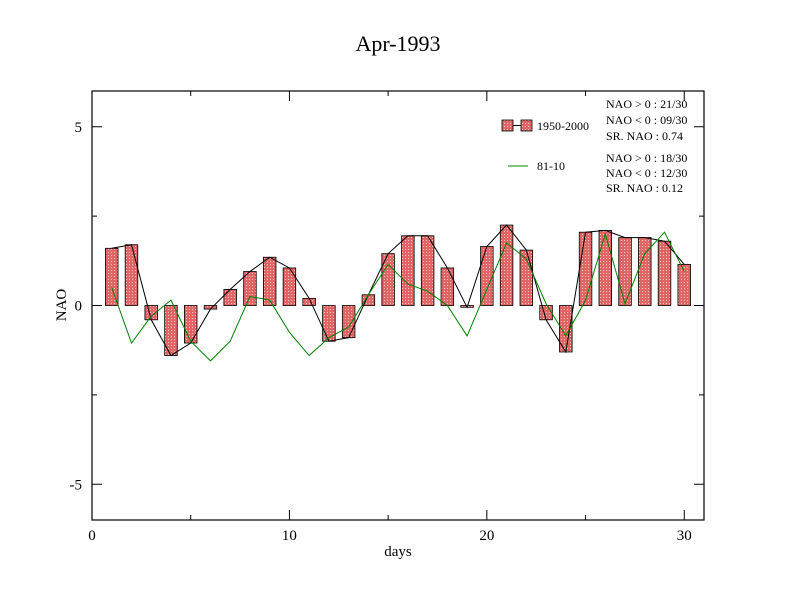  What do you see at coordinates (62, 305) in the screenshot?
I see `y-axis-label: NAO` at bounding box center [62, 305].